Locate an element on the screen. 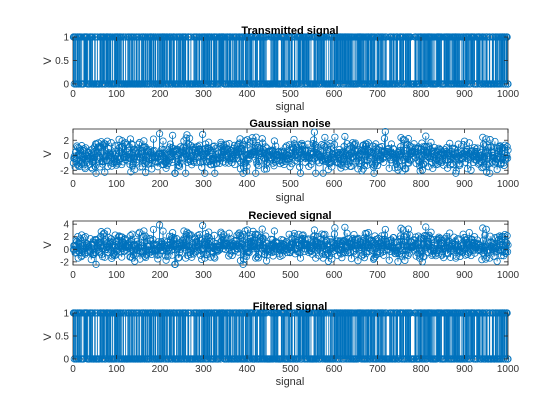 The height and width of the screenshot is (420, 560). y-tick-label: 0 is located at coordinates (66, 85).